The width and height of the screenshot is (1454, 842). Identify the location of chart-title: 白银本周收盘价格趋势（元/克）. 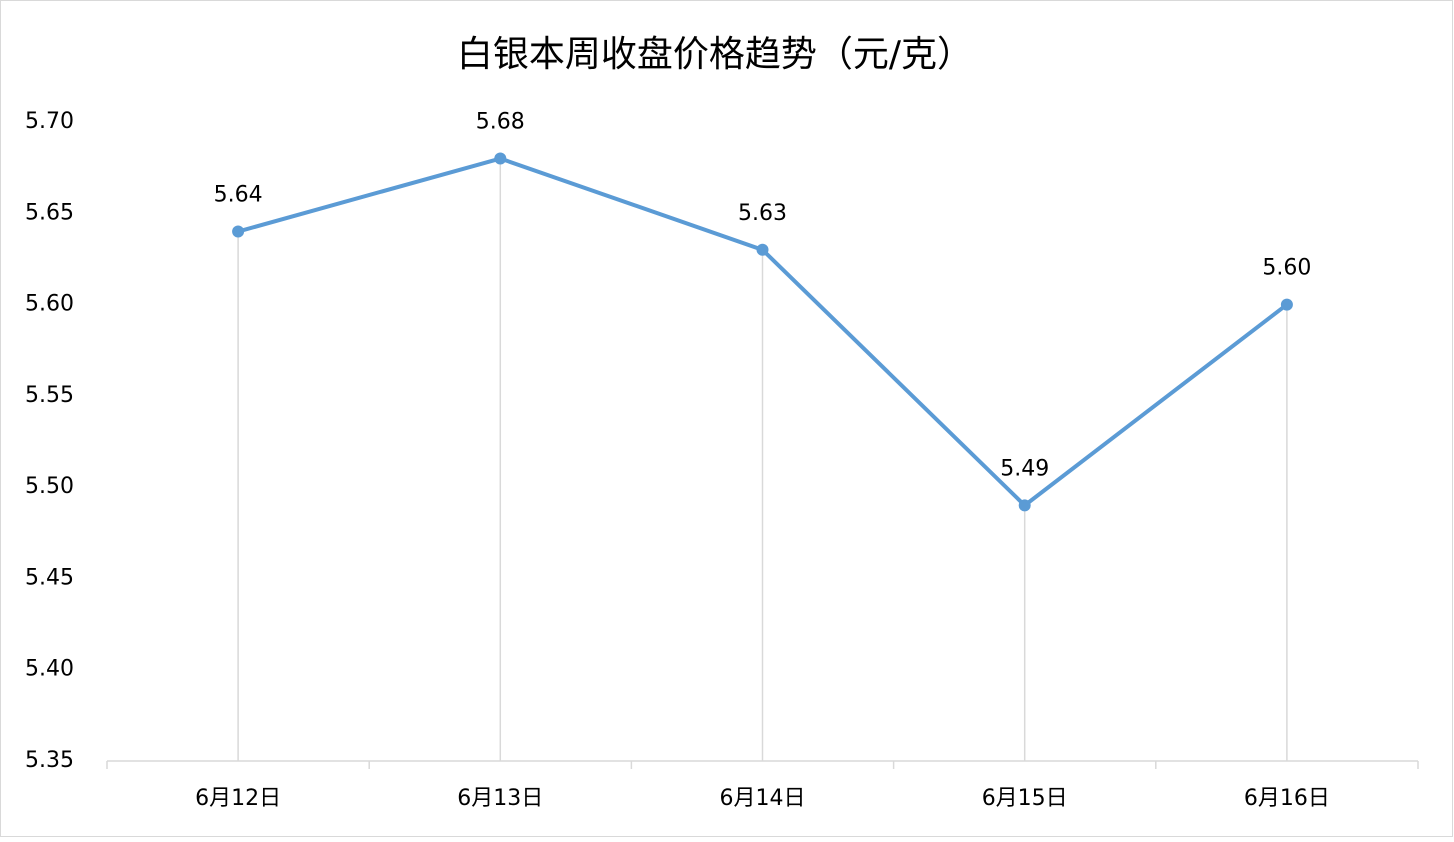
(715, 54).